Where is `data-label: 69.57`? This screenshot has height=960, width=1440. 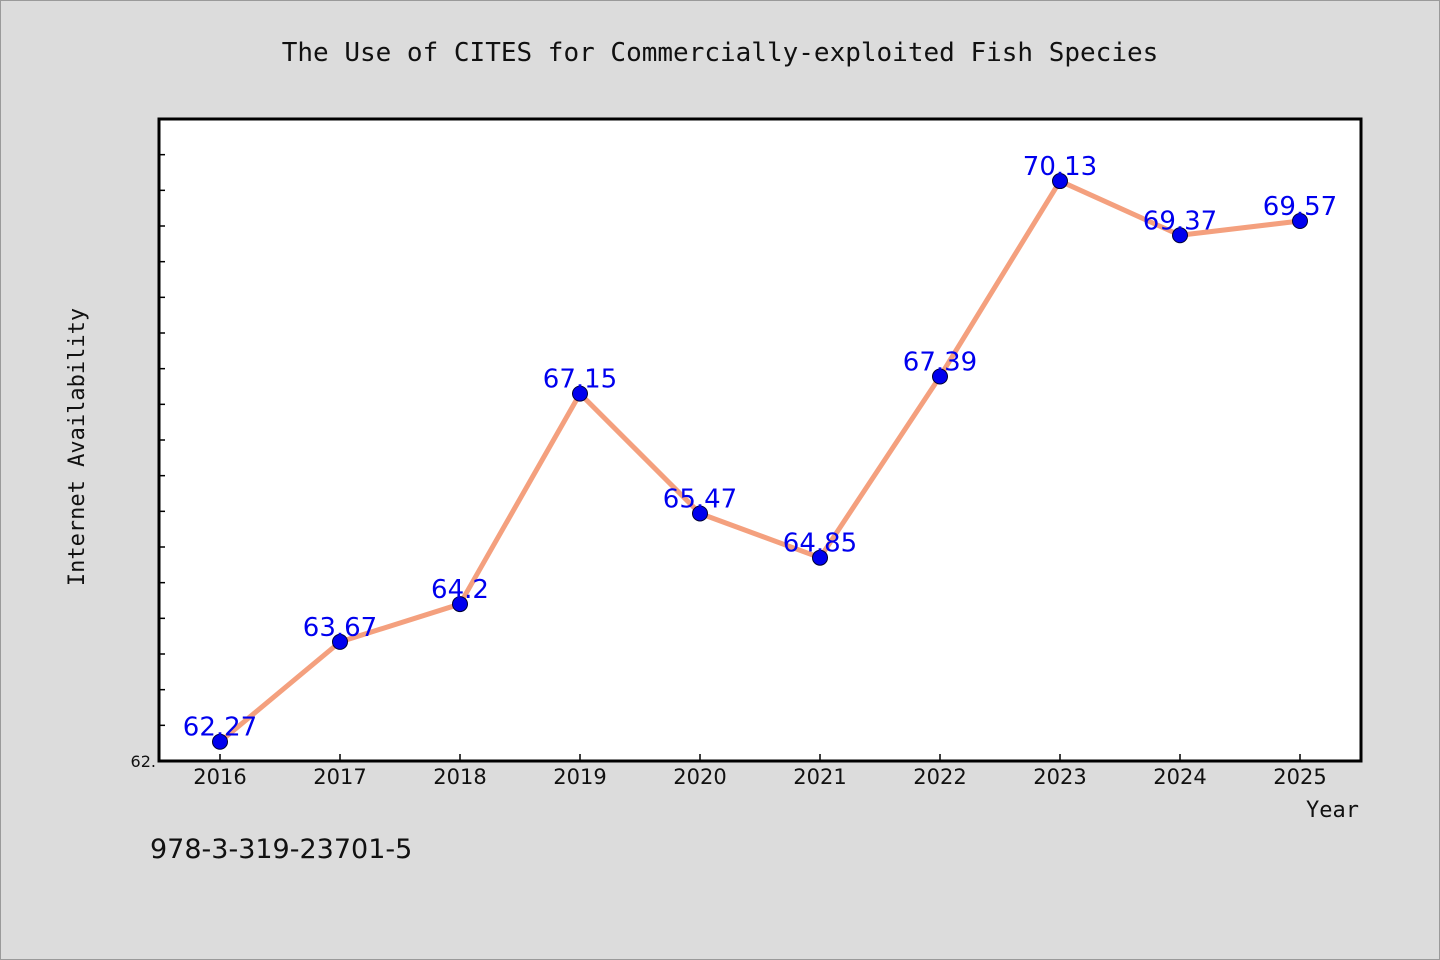
data-label: 69.57 is located at coordinates (1300, 207).